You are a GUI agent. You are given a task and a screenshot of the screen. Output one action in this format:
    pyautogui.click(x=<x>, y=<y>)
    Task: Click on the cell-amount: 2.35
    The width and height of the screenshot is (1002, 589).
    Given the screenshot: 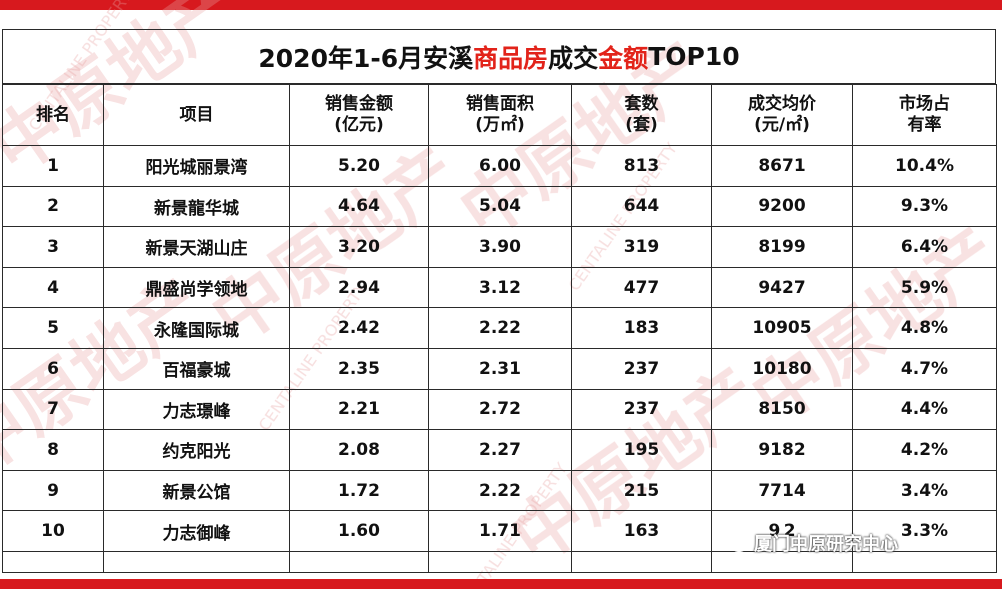 What is the action you would take?
    pyautogui.click(x=359, y=368)
    